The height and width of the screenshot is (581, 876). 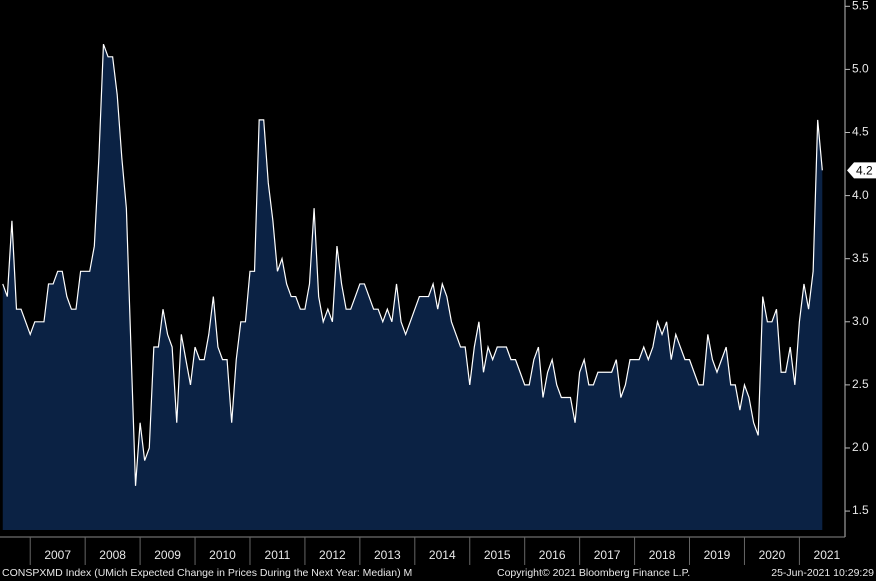 What do you see at coordinates (387, 555) in the screenshot?
I see `x-tick-label: 2013` at bounding box center [387, 555].